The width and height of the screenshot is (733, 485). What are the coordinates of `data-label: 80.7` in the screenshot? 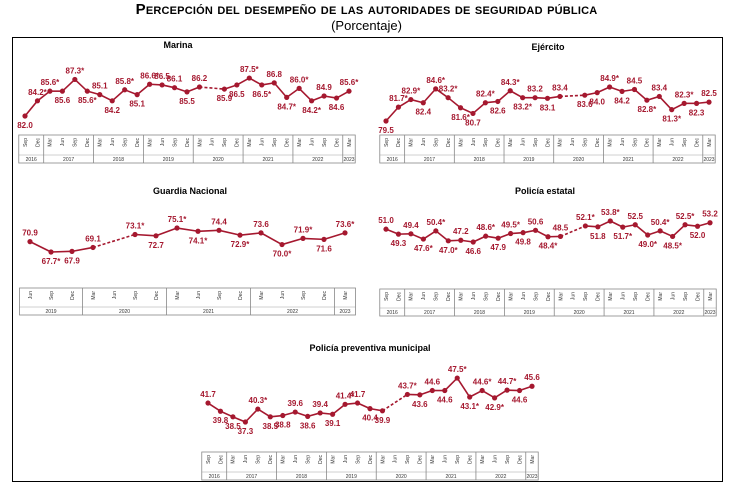 It's located at (473, 122).